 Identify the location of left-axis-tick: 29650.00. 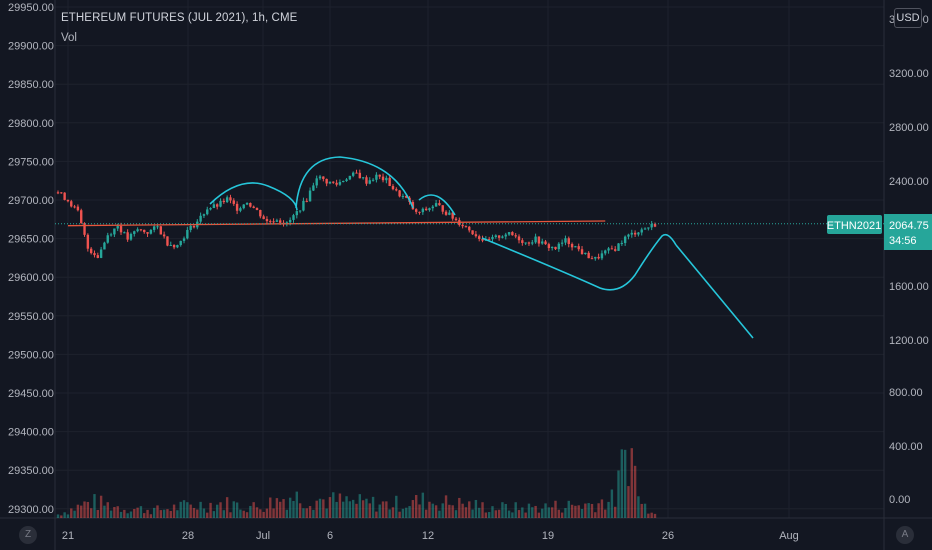
(31, 240).